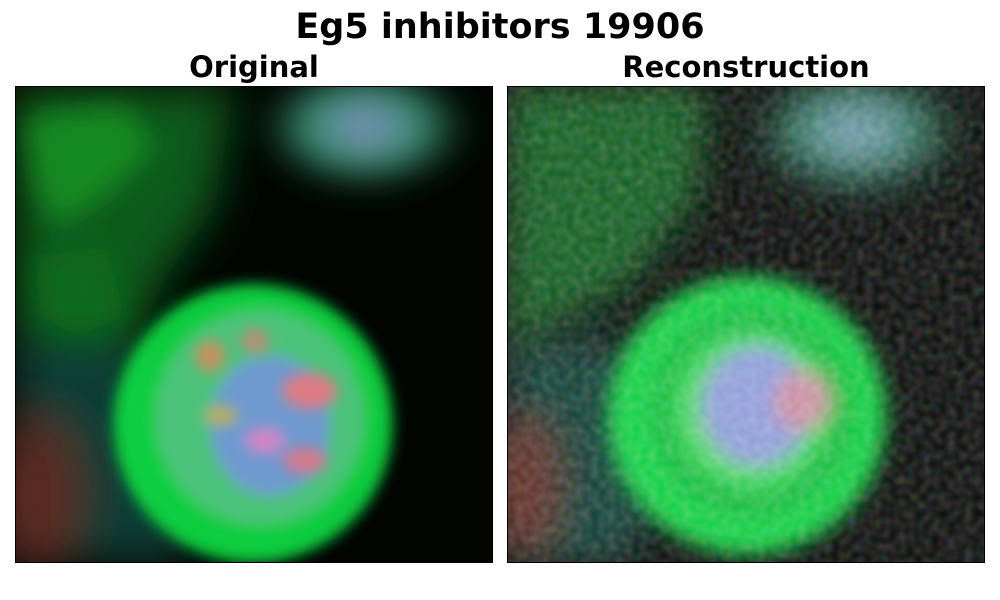  I want to click on original-panel-title: Original, so click(254, 67).